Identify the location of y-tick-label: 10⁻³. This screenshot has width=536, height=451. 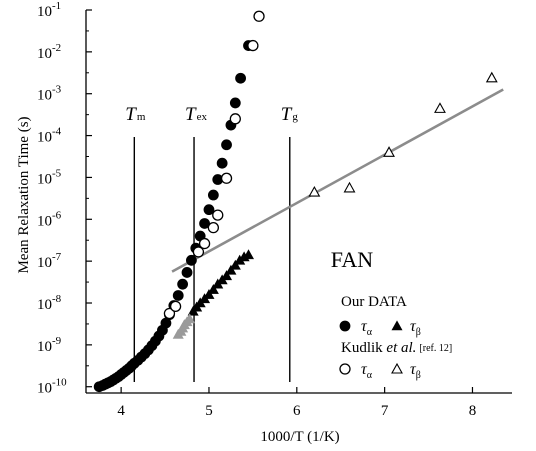
(49, 94).